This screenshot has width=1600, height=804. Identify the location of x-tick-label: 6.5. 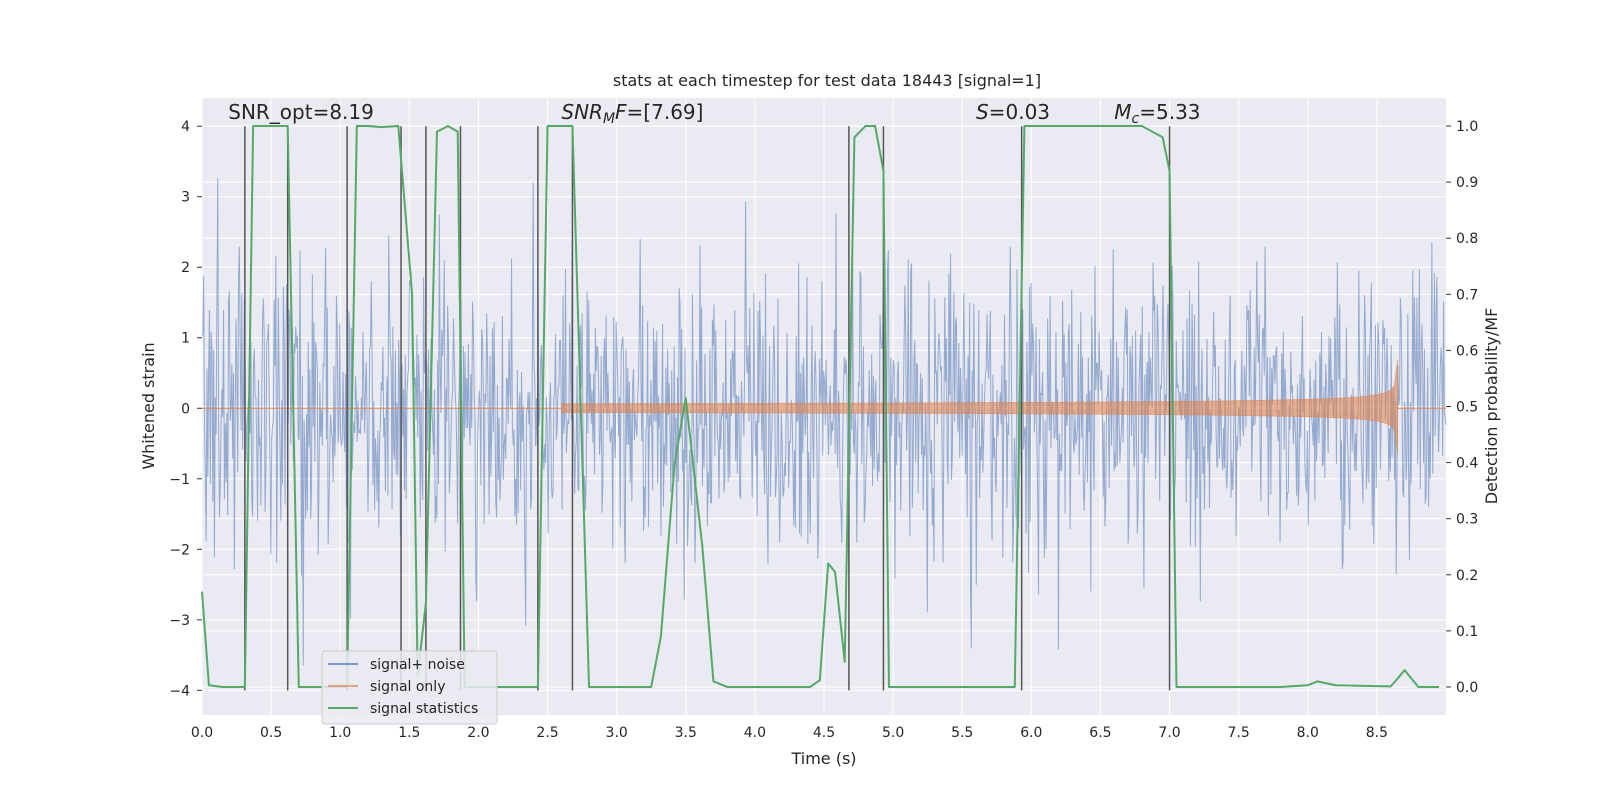
(1100, 733).